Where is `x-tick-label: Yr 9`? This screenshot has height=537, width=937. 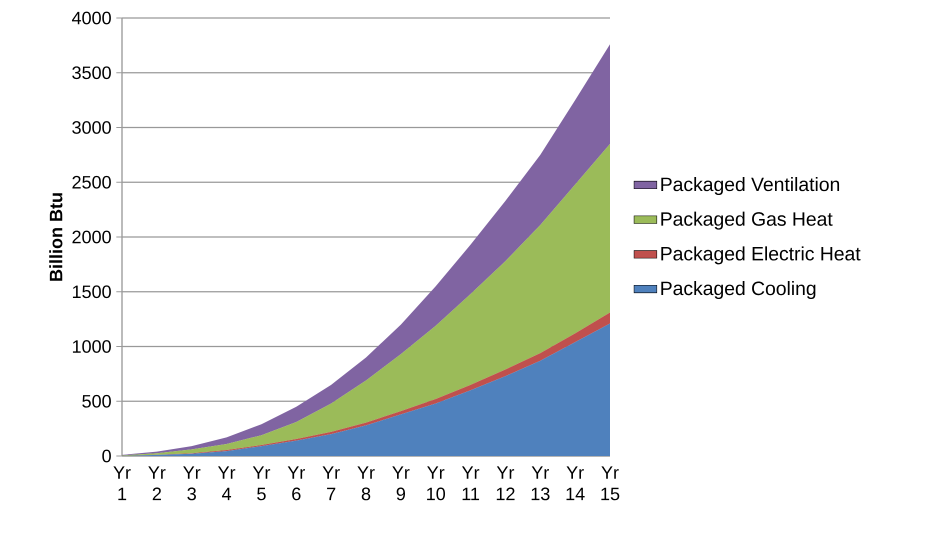 x-tick-label: Yr 9 is located at coordinates (401, 483).